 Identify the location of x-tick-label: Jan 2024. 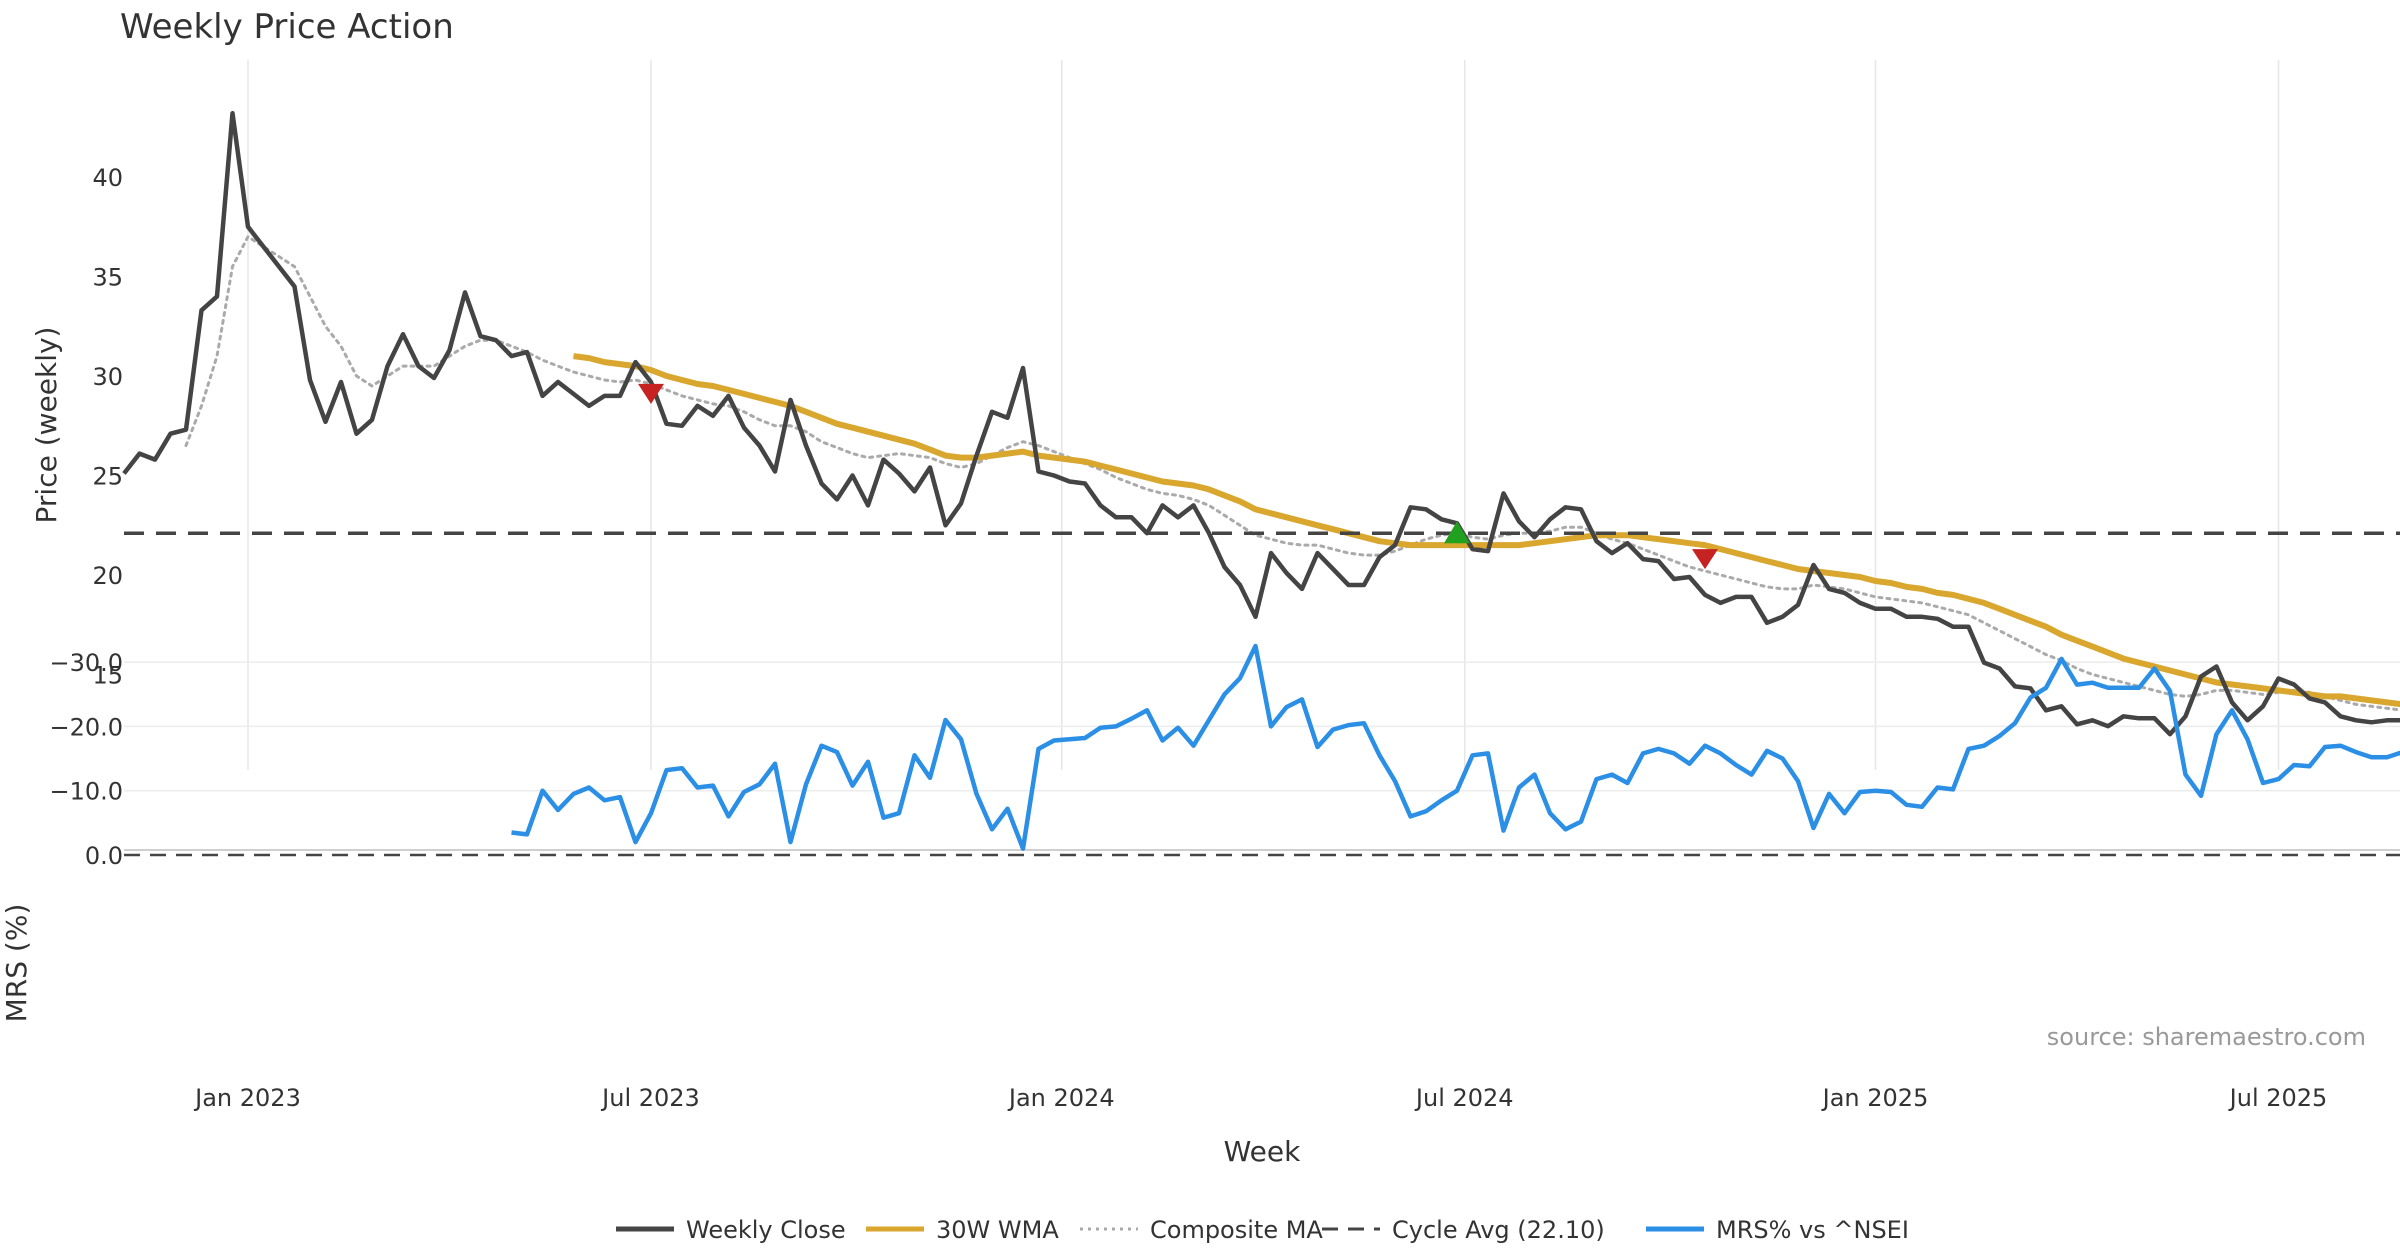
(1061, 1098).